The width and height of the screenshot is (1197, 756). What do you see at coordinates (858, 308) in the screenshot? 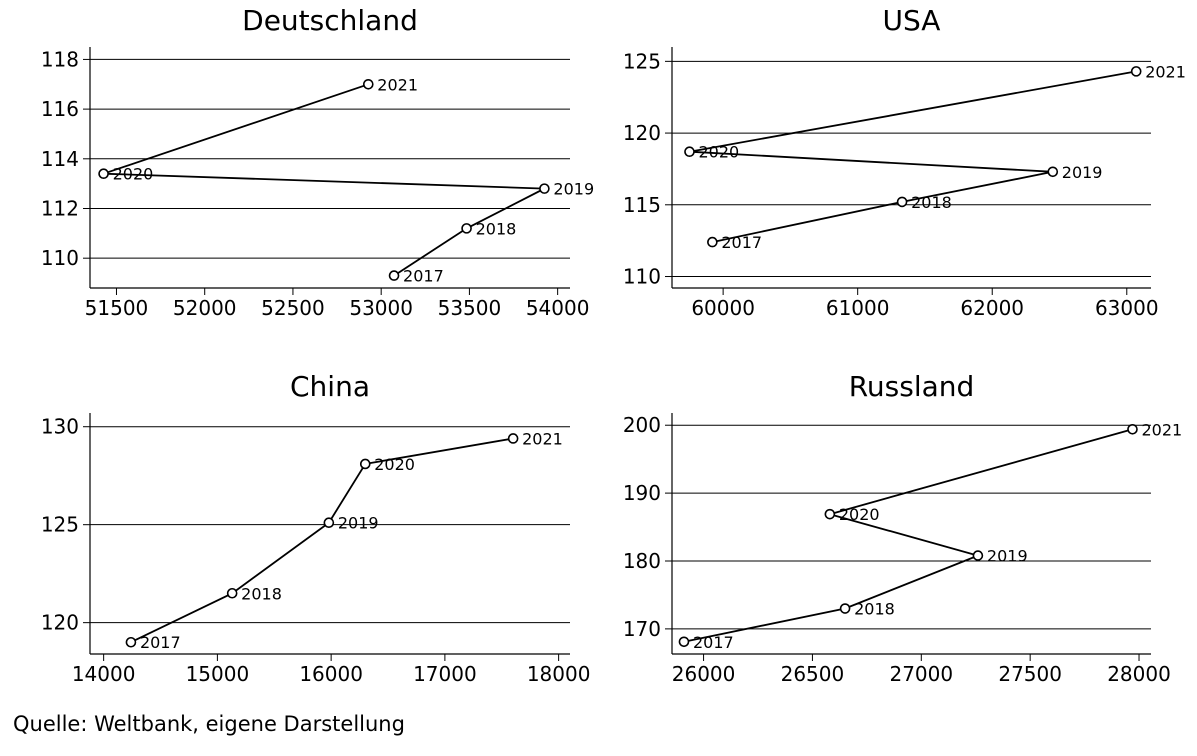
I see `x-tick-label-usa-61000: 61000` at bounding box center [858, 308].